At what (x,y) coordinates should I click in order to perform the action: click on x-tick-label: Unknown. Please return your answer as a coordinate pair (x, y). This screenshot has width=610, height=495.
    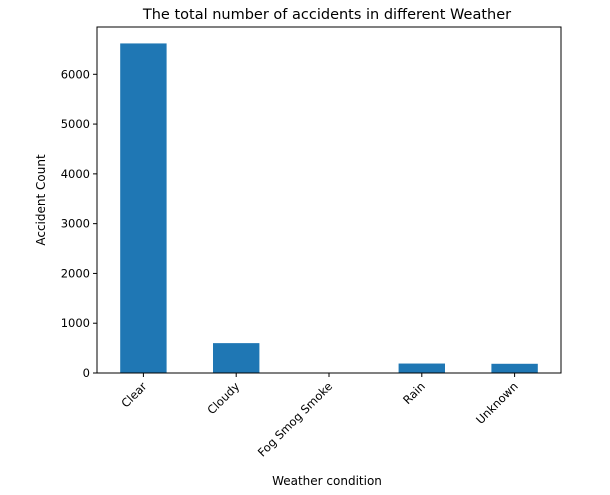
    Looking at the image, I should click on (497, 403).